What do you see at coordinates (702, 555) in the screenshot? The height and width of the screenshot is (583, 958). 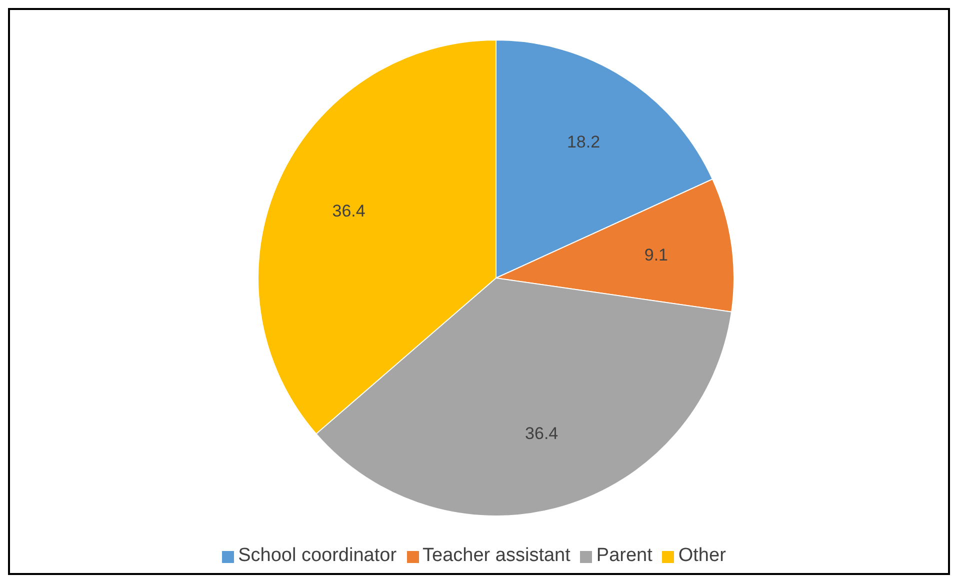 I see `legend-label: Other` at bounding box center [702, 555].